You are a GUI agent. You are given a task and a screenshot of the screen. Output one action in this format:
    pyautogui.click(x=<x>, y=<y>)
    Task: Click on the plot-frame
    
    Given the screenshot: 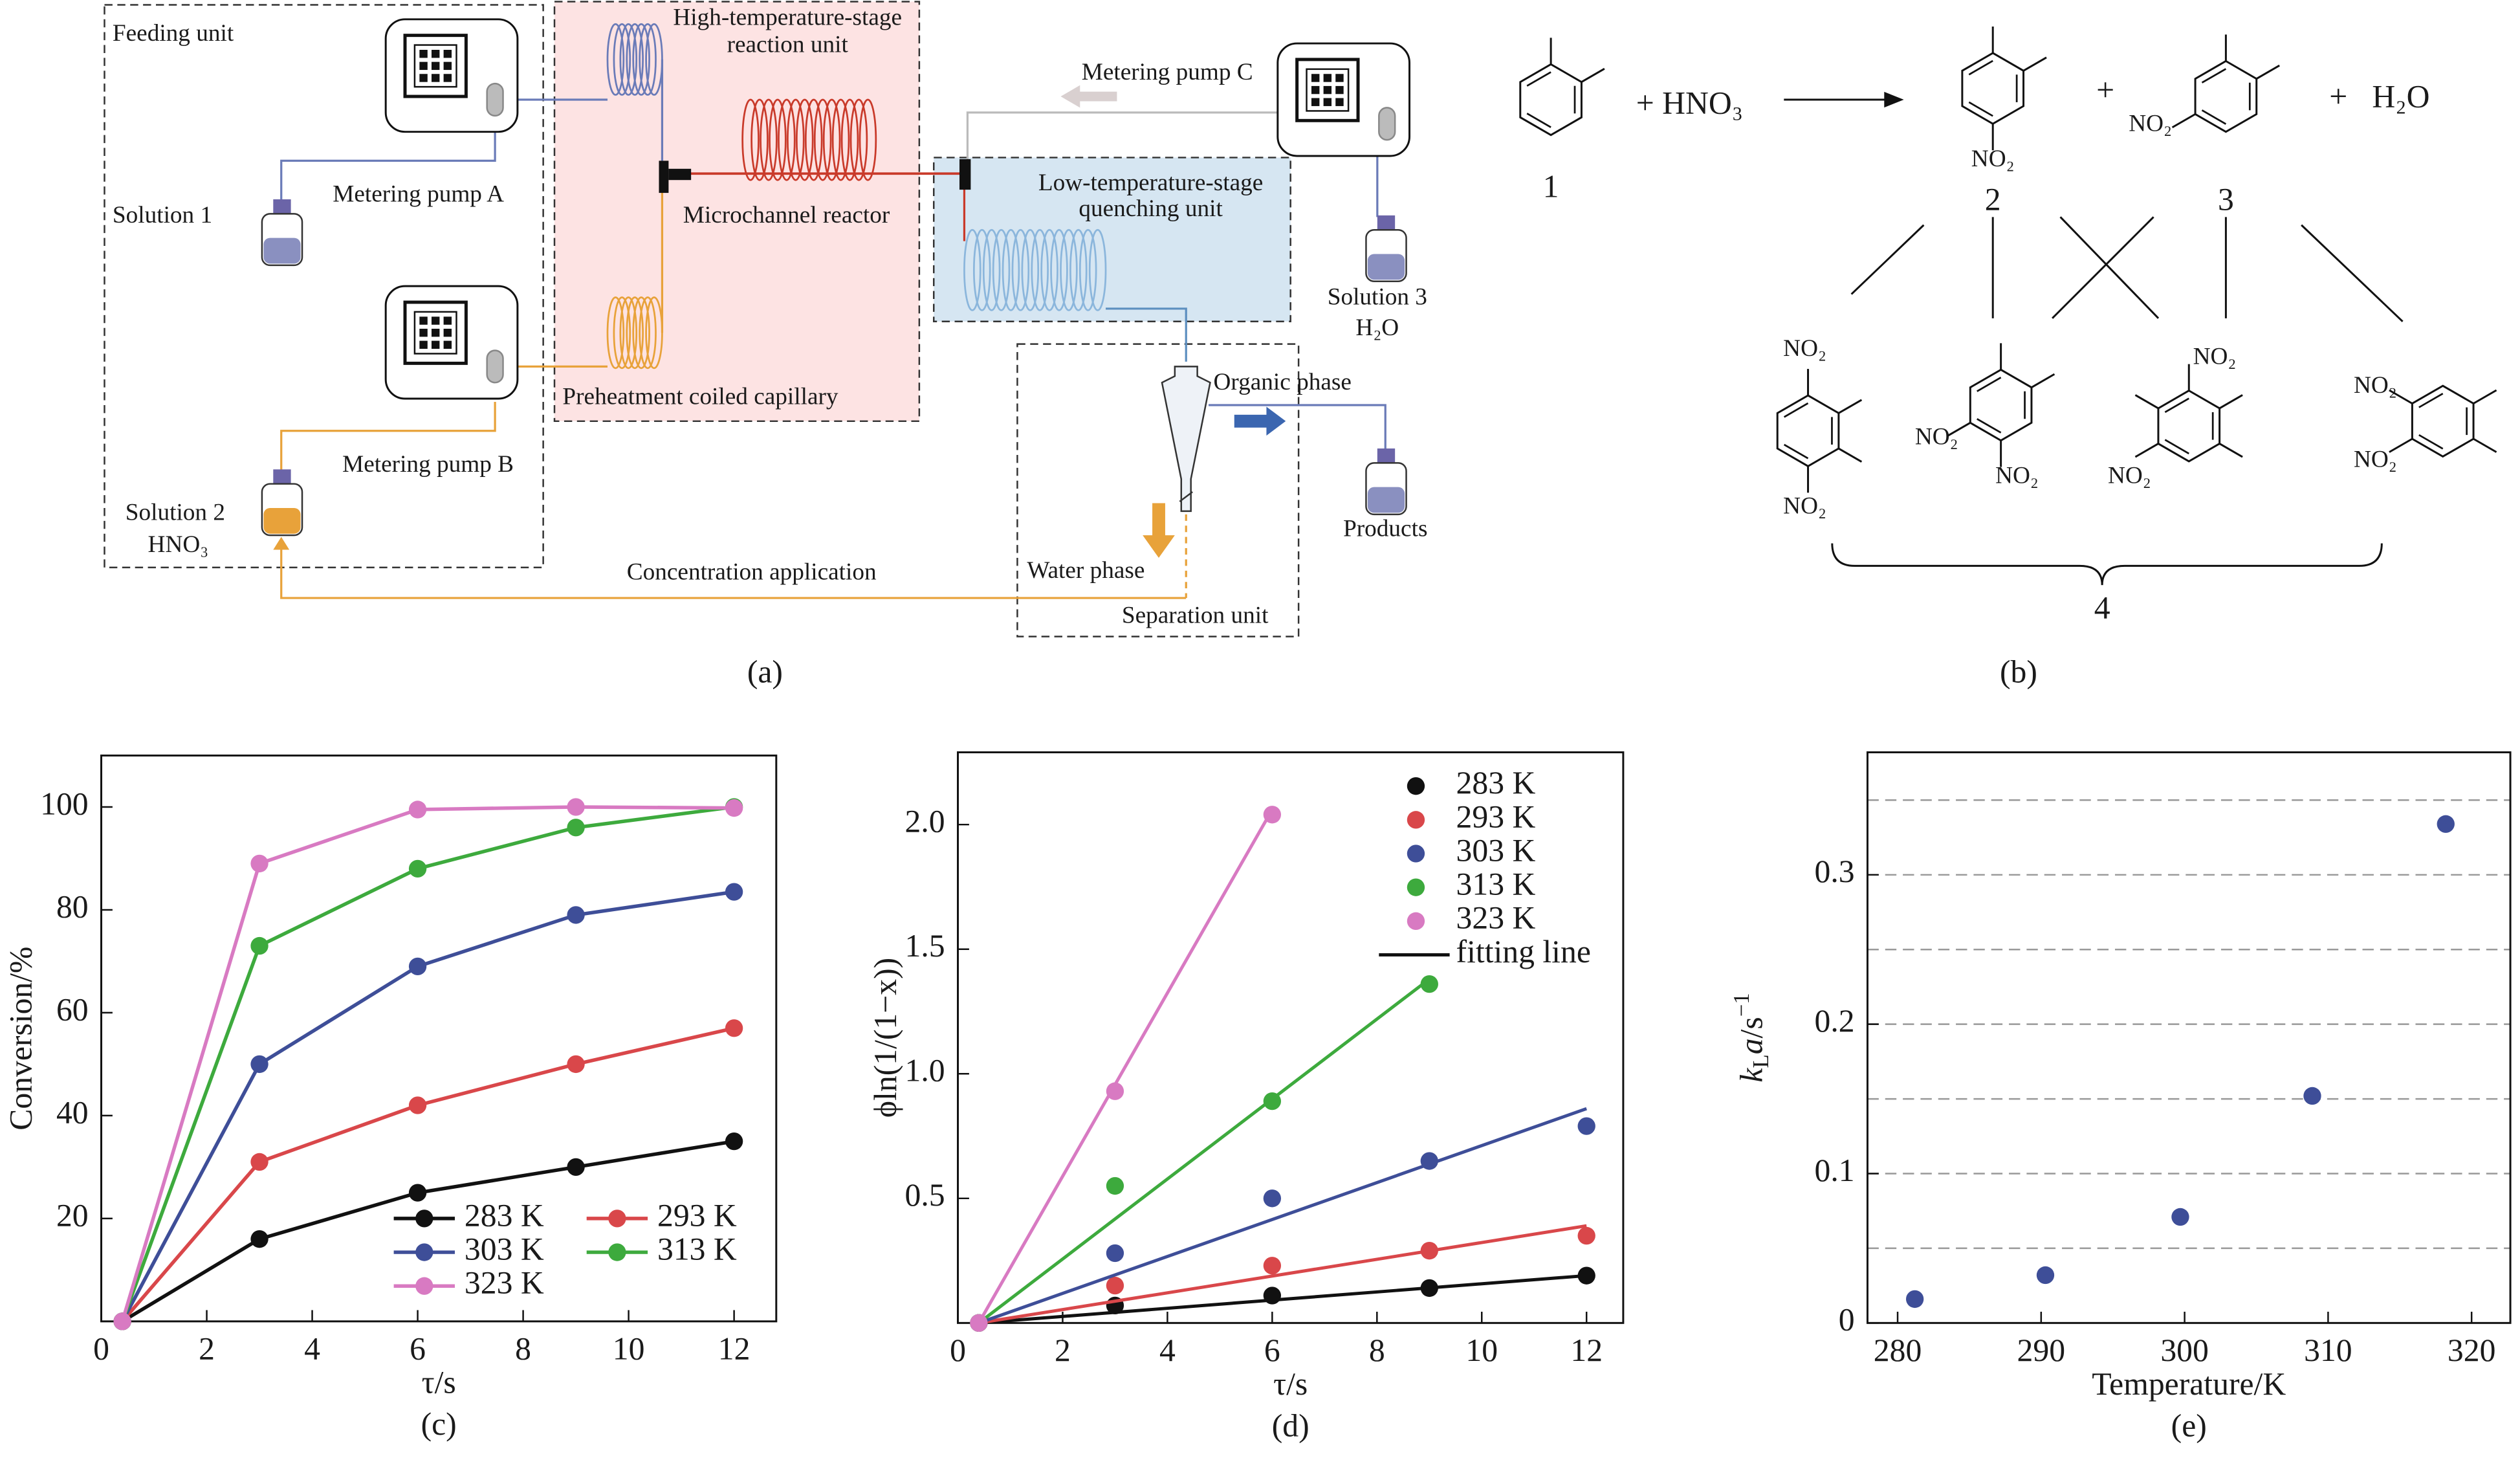 What is the action you would take?
    pyautogui.click(x=1291, y=1037)
    